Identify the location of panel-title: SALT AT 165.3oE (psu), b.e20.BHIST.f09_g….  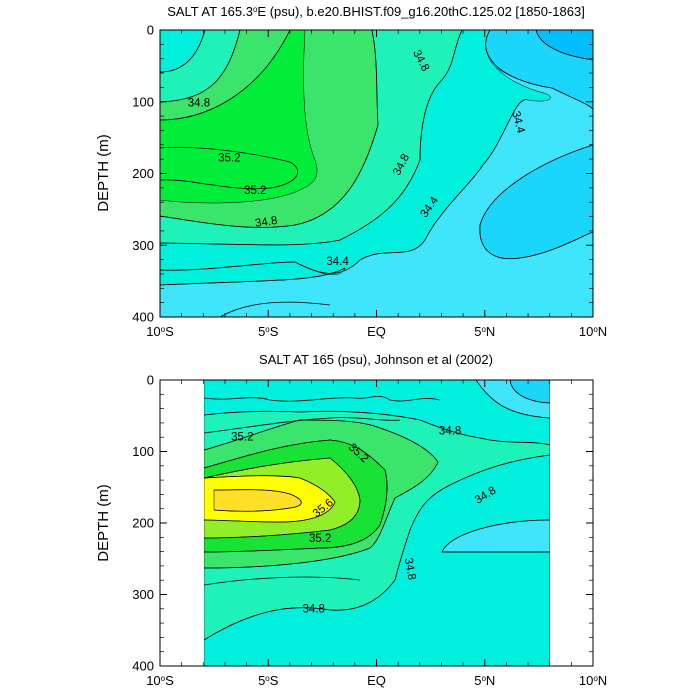
(376, 11).